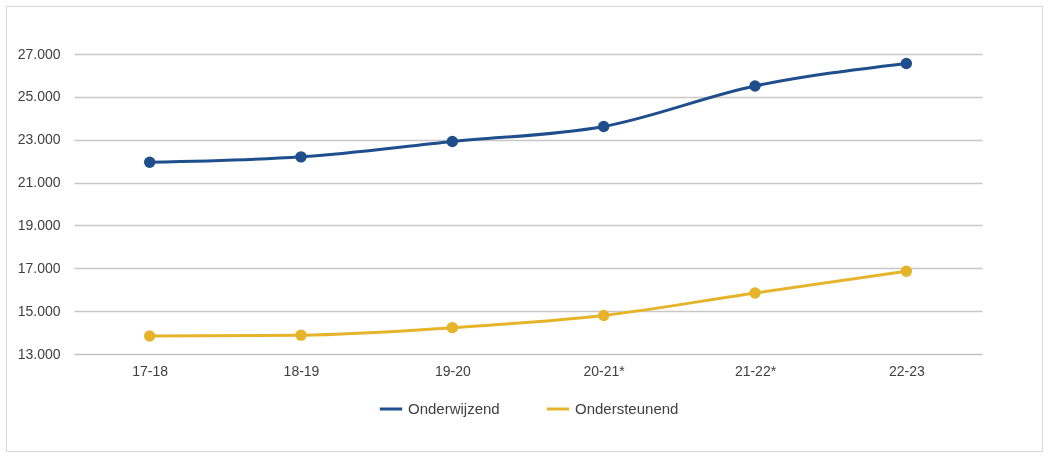 The image size is (1051, 460). Describe the element at coordinates (454, 408) in the screenshot. I see `legend-label: Onderwijzend` at that location.